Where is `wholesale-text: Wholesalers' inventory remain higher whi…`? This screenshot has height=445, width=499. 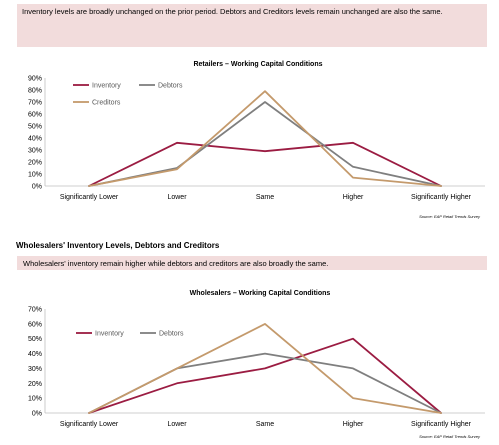
wholesale-text: Wholesalers' inventory remain higher whi… is located at coordinates (176, 263).